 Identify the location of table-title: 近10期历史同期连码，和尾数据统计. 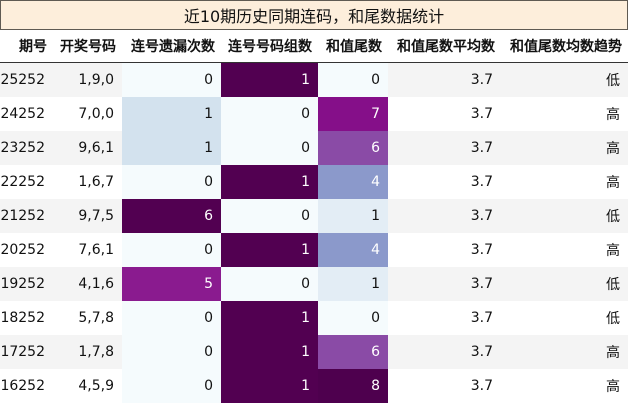
(314, 15).